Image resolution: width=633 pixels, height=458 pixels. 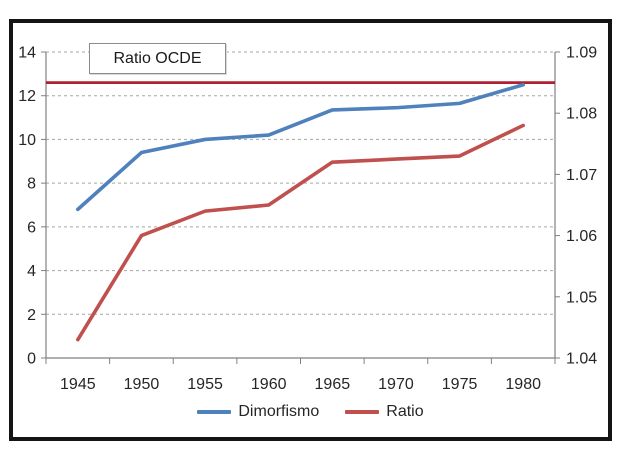 I want to click on right-axis-tick-label: 1.06, so click(x=581, y=236).